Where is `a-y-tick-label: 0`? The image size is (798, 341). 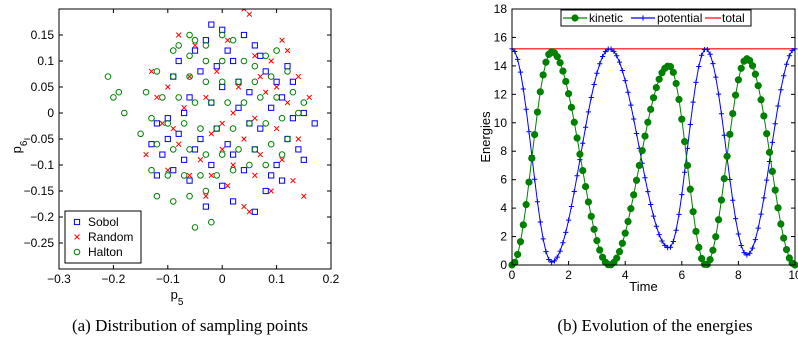
a-y-tick-label: 0 is located at coordinates (50, 113).